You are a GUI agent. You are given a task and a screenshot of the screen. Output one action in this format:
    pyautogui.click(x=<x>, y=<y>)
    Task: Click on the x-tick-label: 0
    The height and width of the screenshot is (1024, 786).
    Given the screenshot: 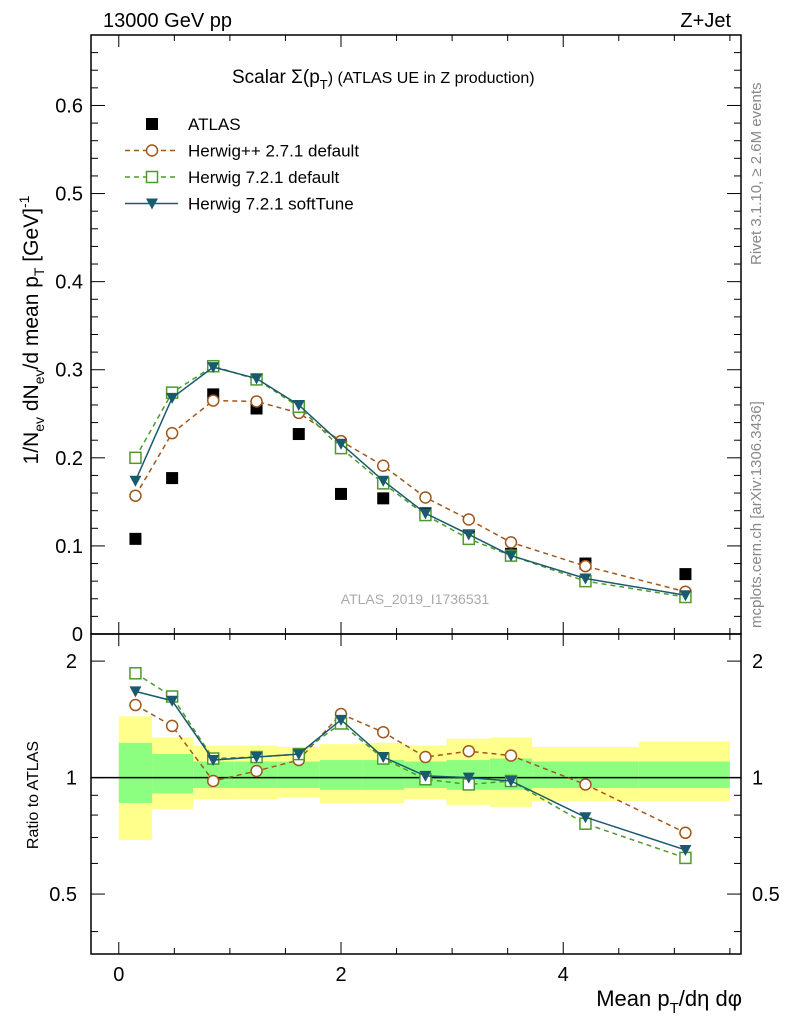 What is the action you would take?
    pyautogui.click(x=118, y=975)
    